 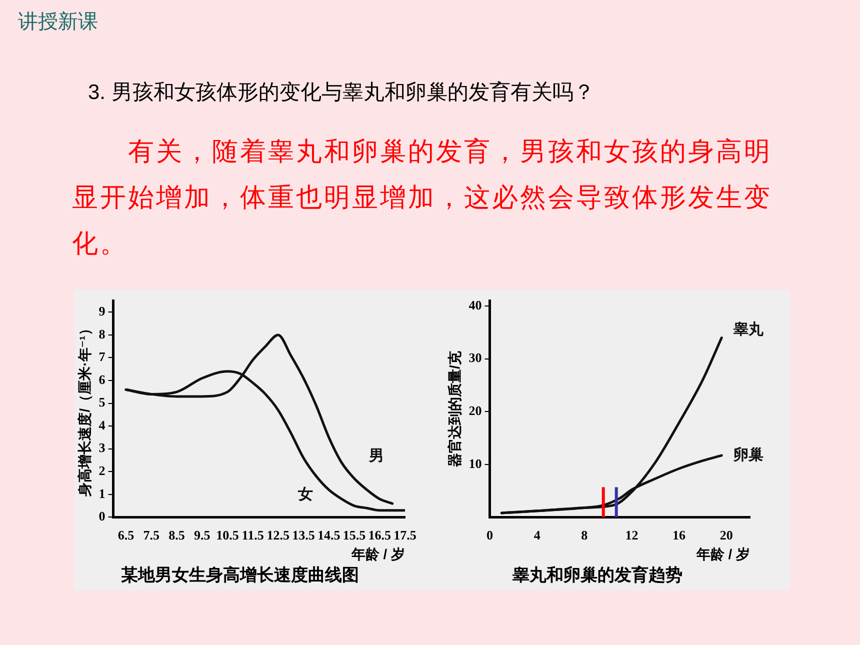 What do you see at coordinates (102, 470) in the screenshot?
I see `y-tick-label: 2` at bounding box center [102, 470].